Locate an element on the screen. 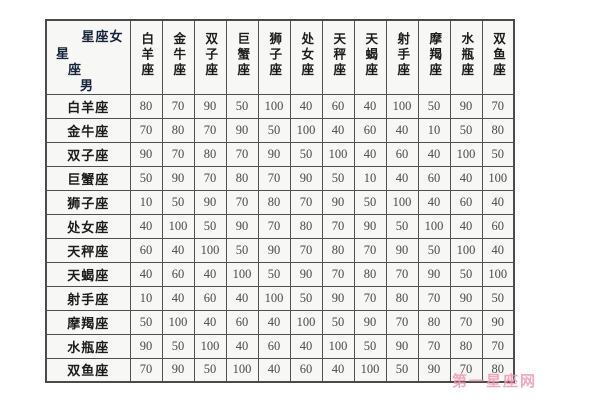 The height and width of the screenshot is (400, 600). row-header: 巨蟹座 is located at coordinates (88, 178).